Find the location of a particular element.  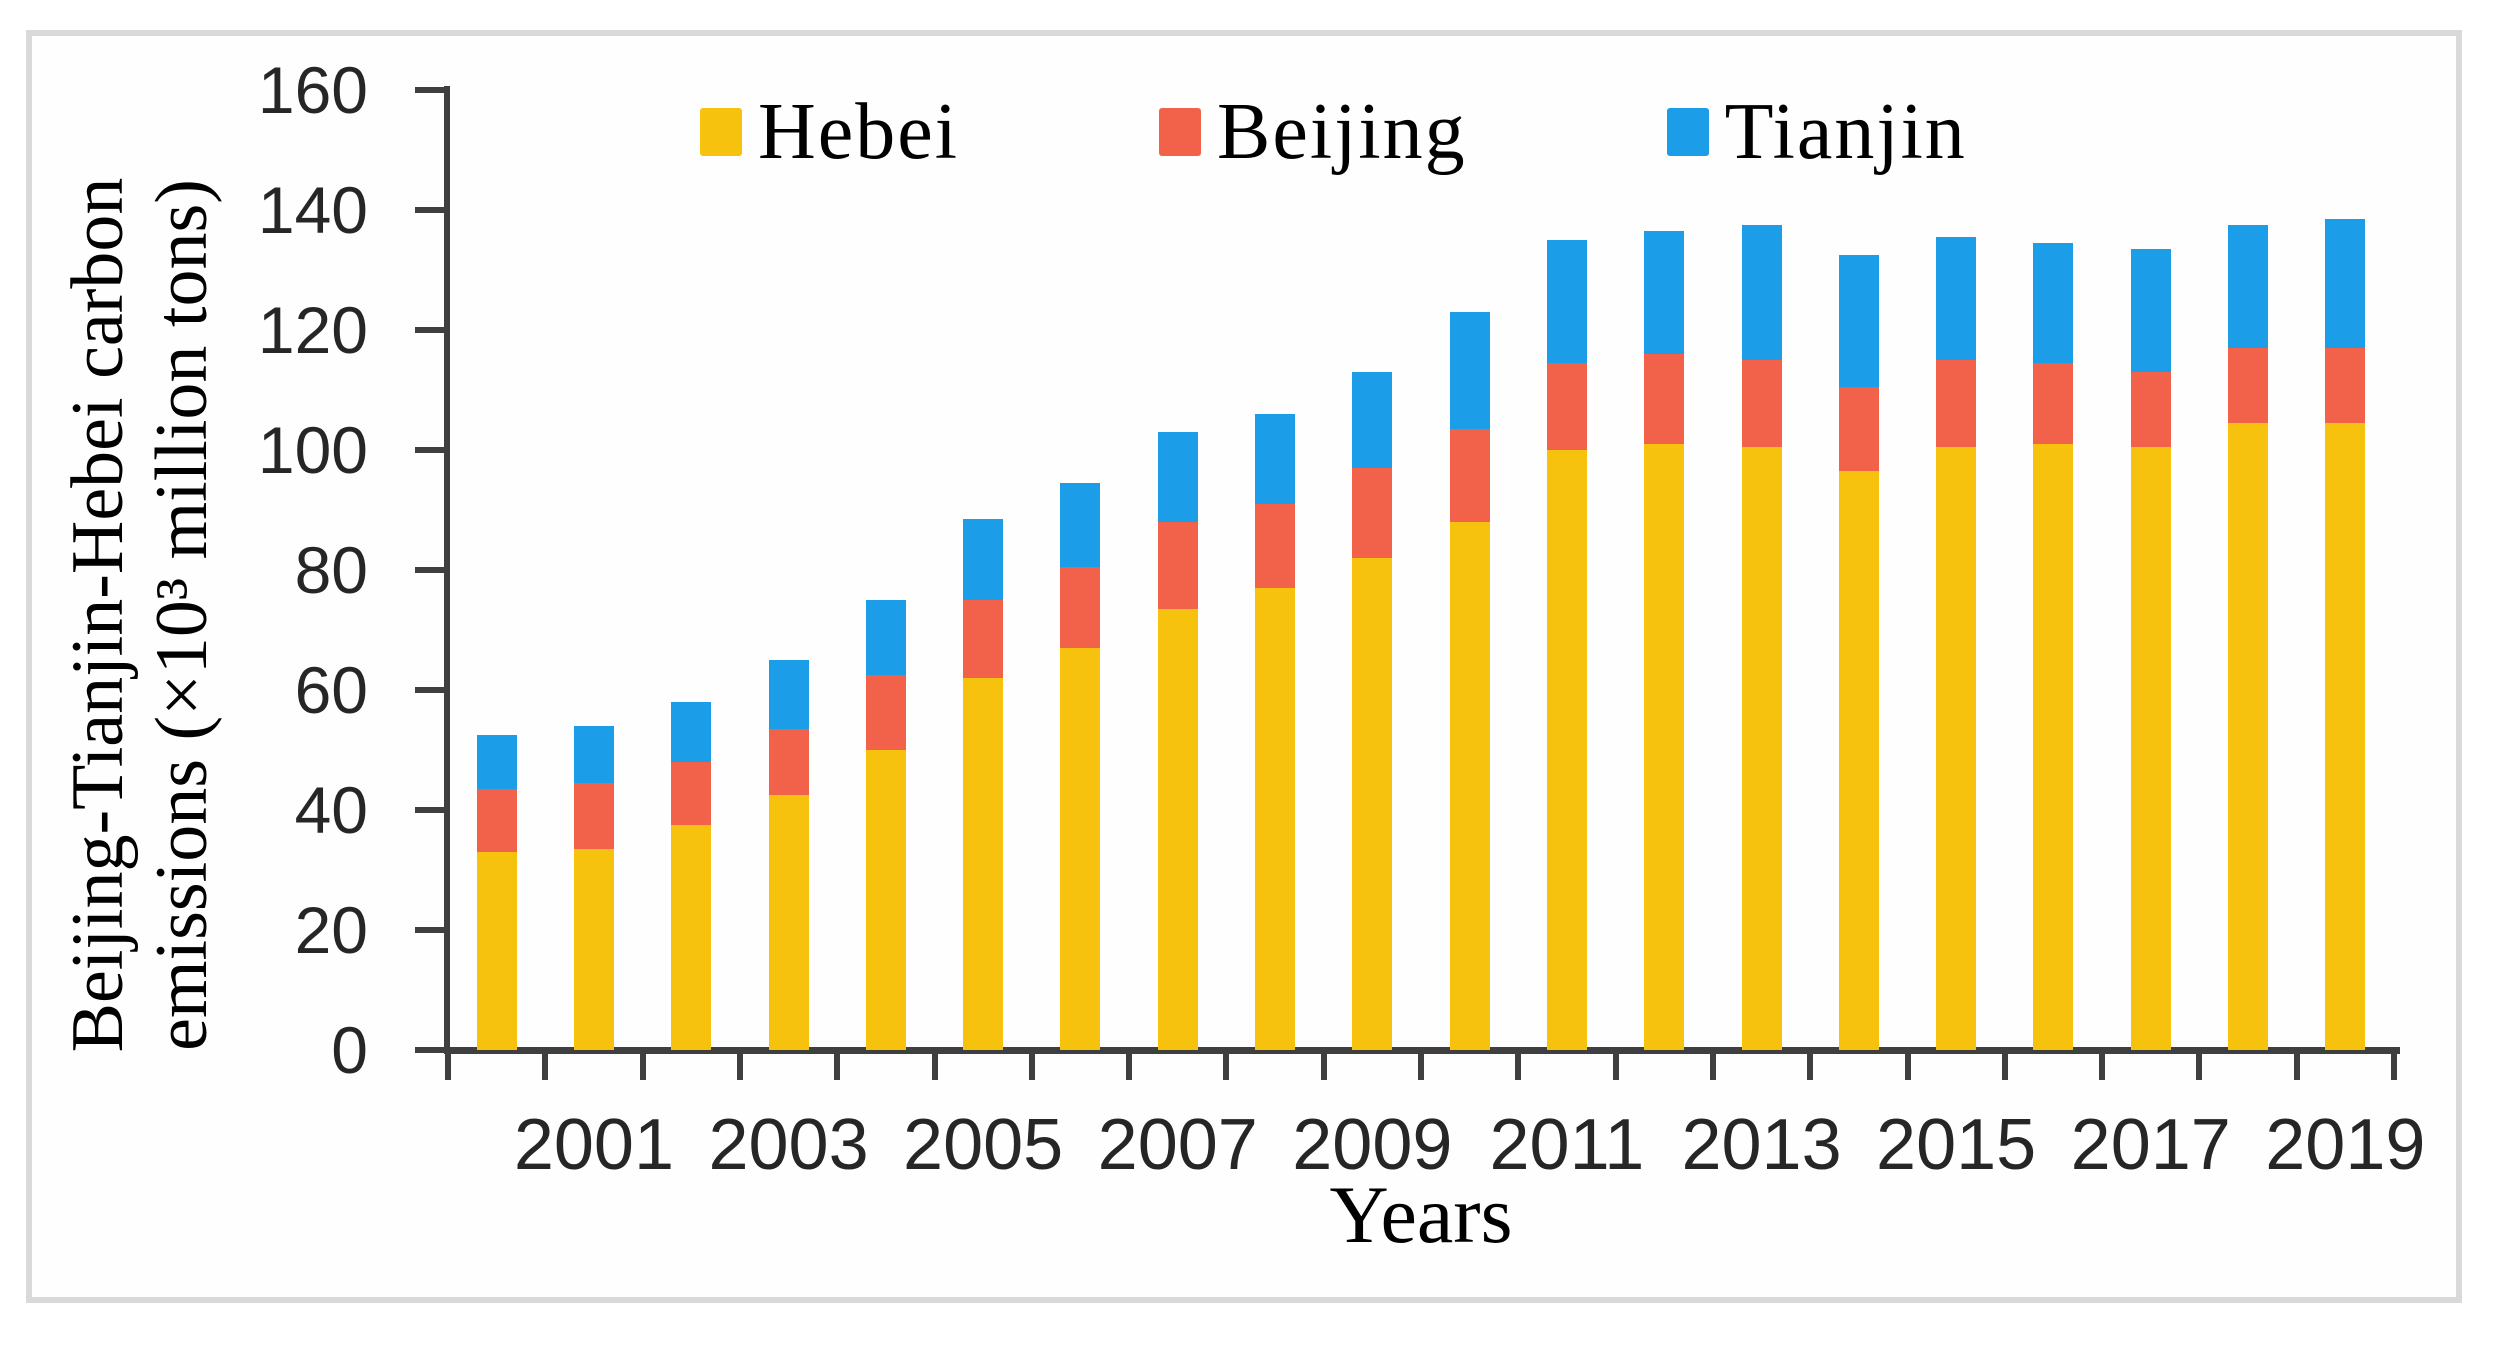

bar-2010-tianjin is located at coordinates (1469, 370).